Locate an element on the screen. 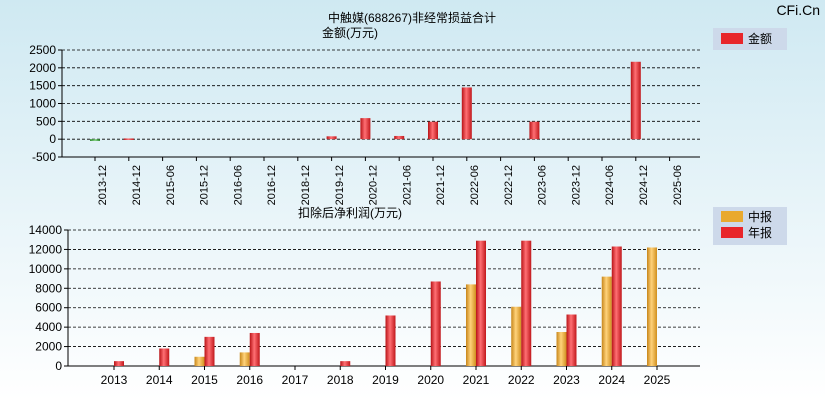 The height and width of the screenshot is (400, 825). x-tick-label: 2016 is located at coordinates (249, 380).